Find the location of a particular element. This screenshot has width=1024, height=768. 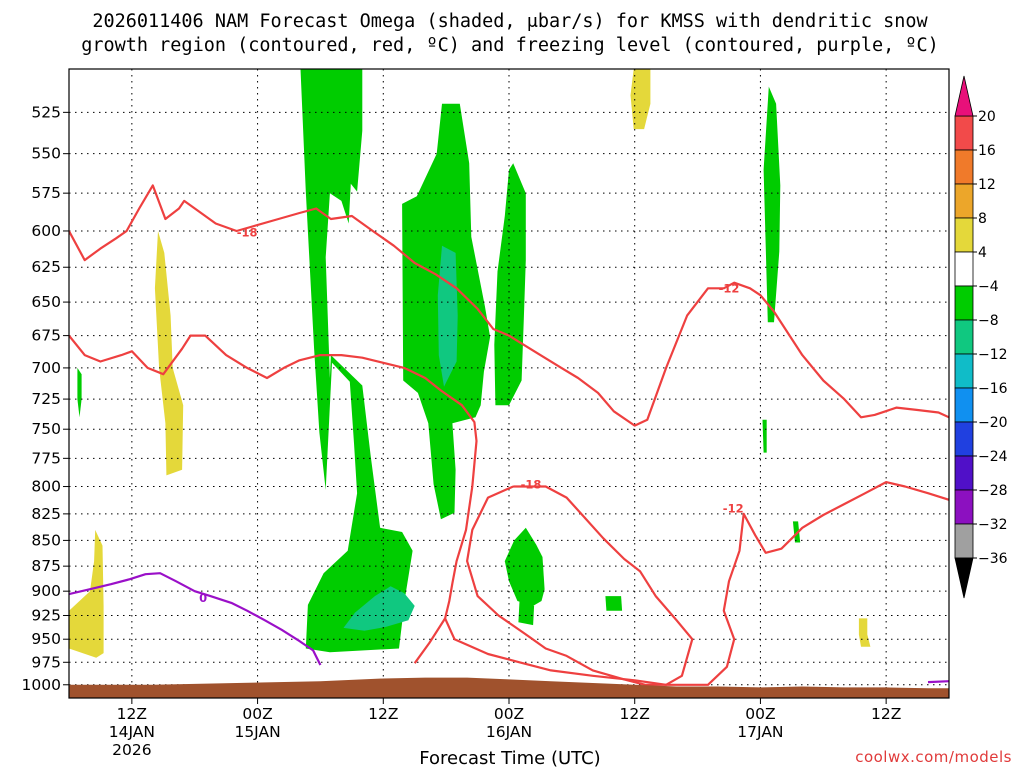

colorbar-tick-label: −16 is located at coordinates (993, 389).